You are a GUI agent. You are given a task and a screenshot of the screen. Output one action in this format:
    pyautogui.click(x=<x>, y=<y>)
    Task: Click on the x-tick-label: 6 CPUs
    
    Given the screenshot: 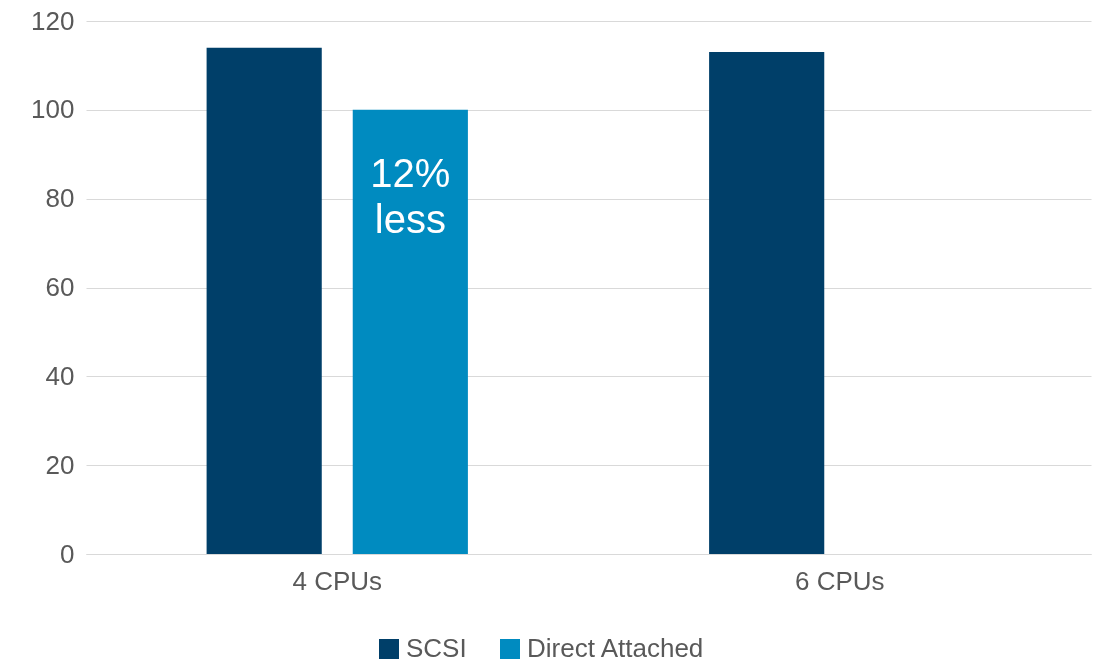 What is the action you would take?
    pyautogui.click(x=839, y=580)
    